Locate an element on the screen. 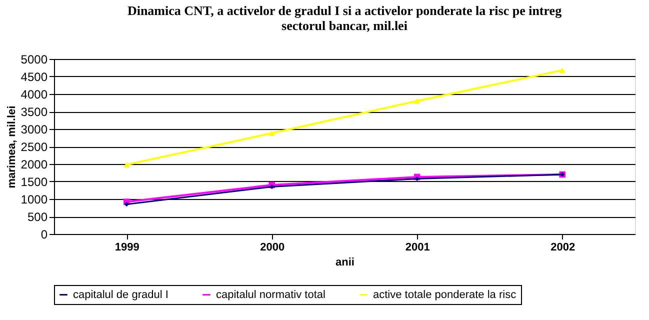  legend-label: active totale ponderate la risc is located at coordinates (445, 294).